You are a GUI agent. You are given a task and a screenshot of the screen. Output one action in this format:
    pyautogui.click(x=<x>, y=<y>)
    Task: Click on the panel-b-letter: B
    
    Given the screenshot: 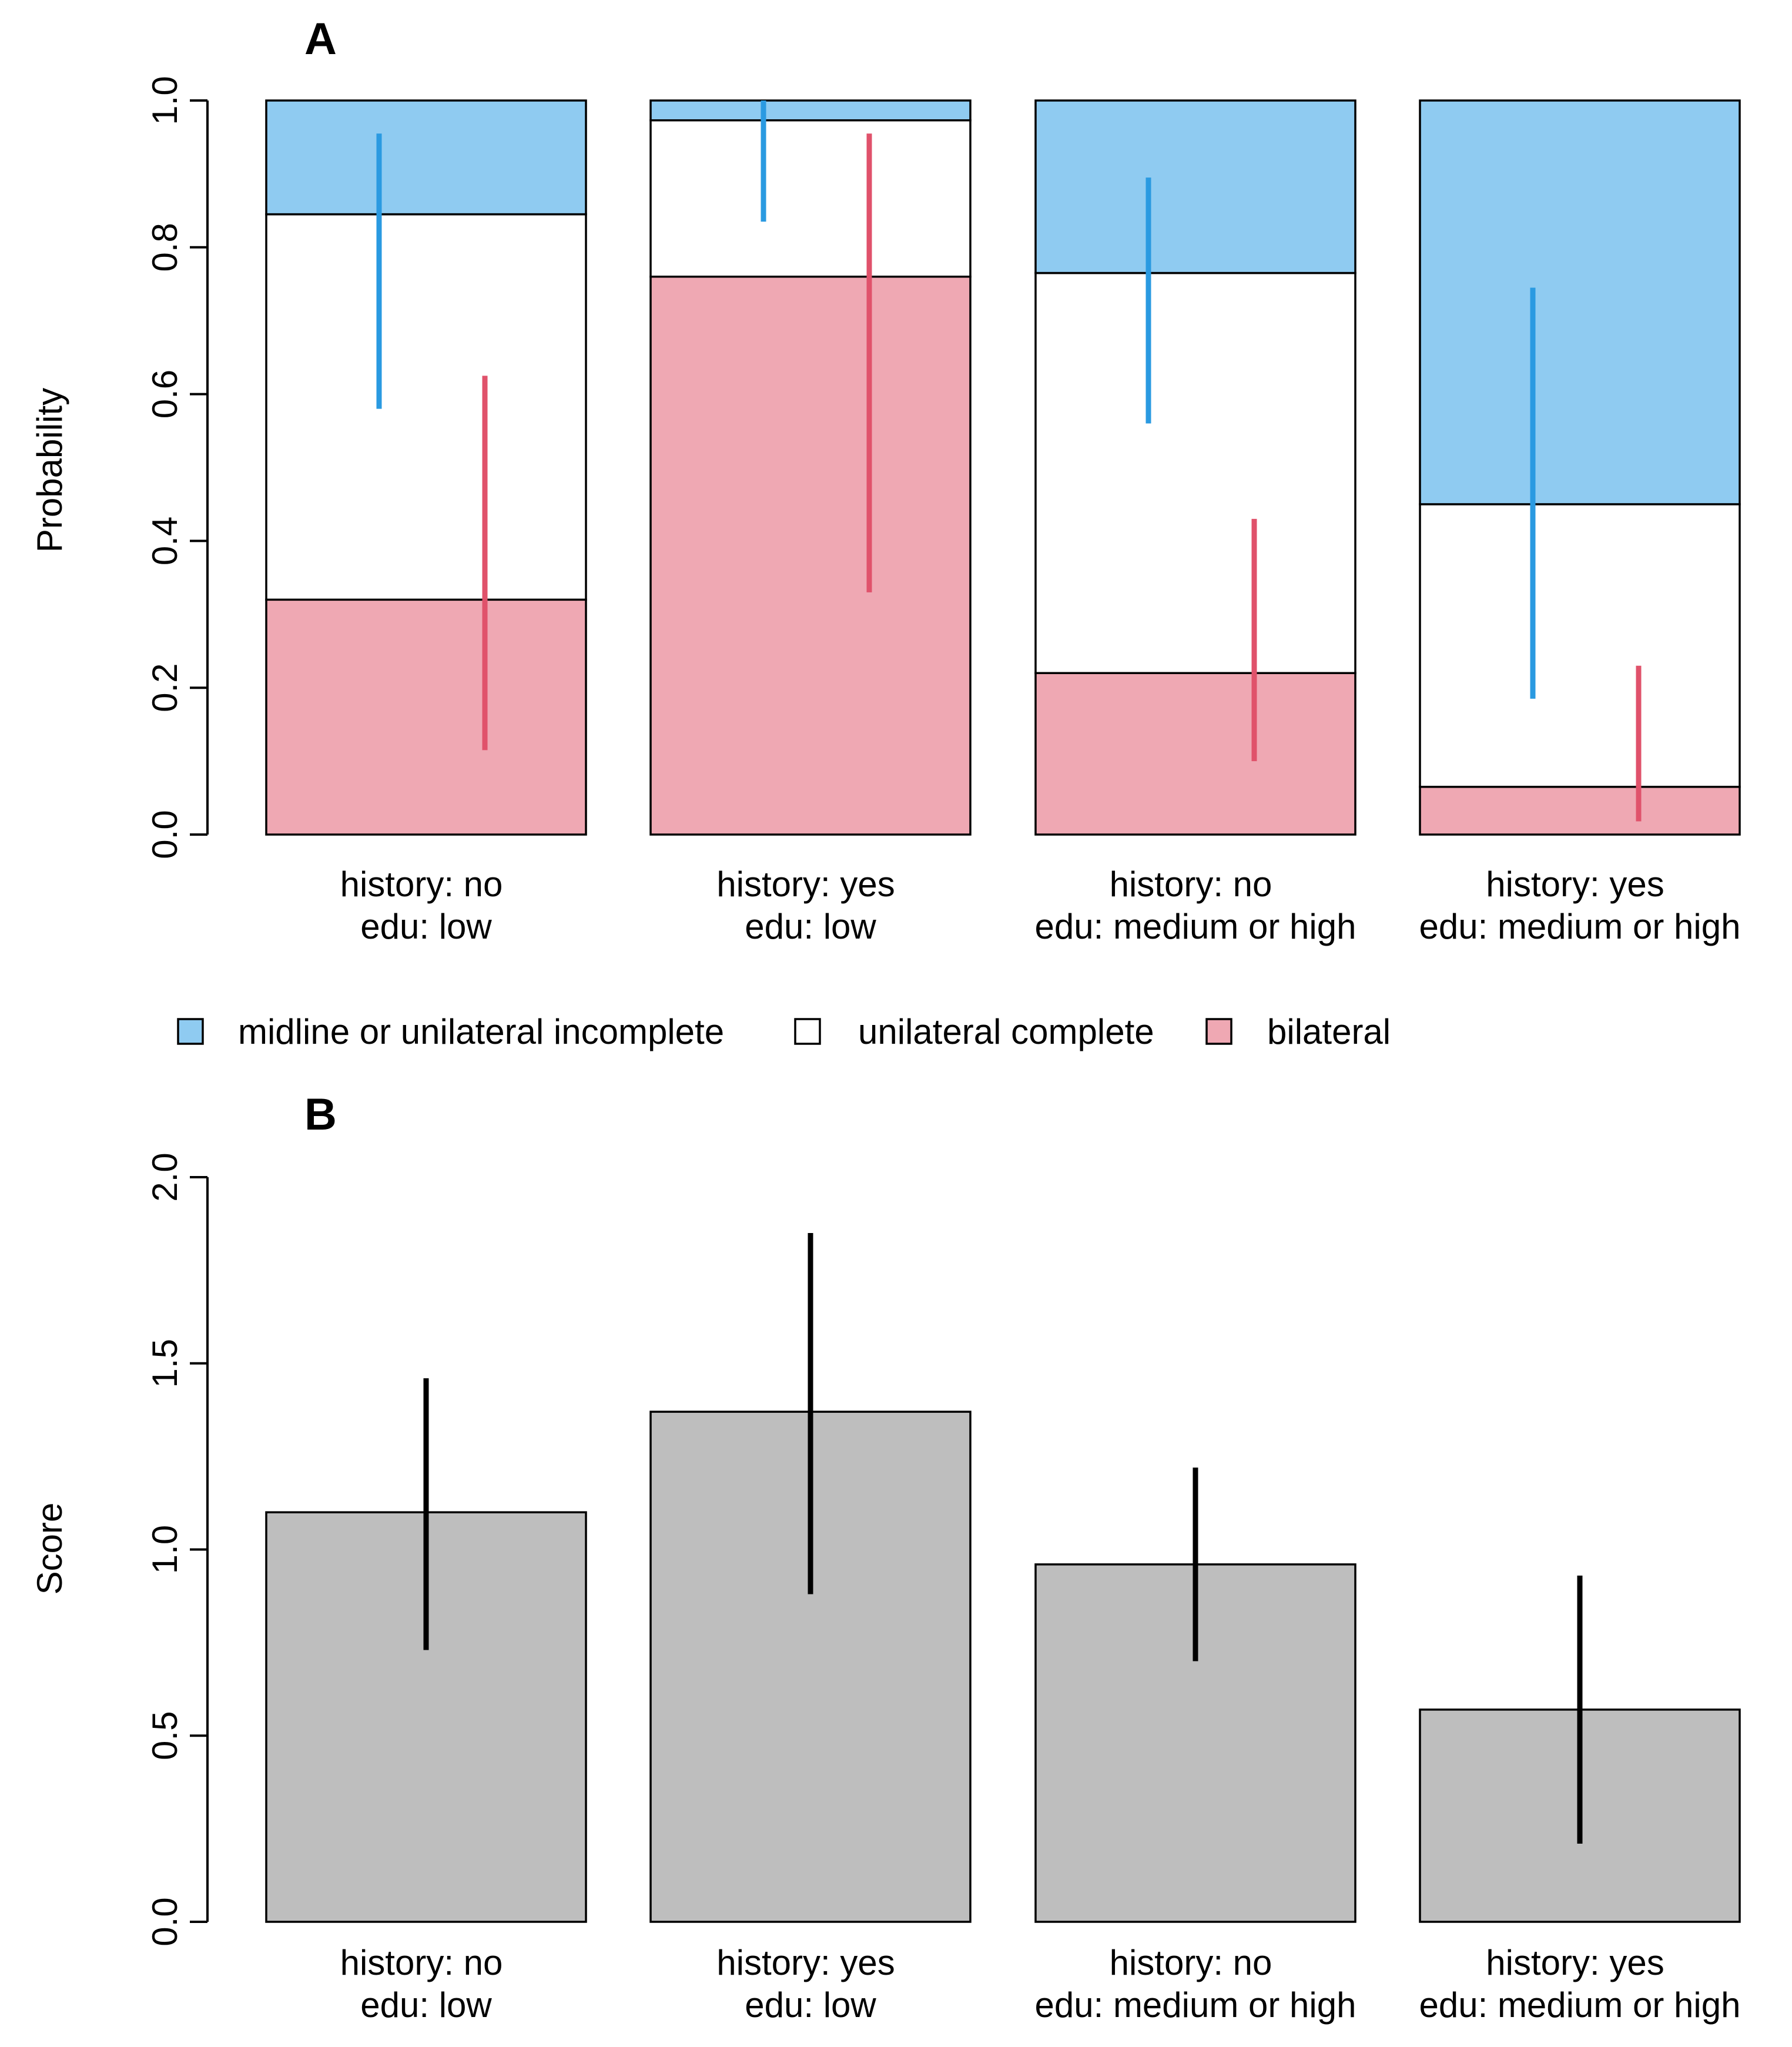 What is the action you would take?
    pyautogui.click(x=320, y=1115)
    